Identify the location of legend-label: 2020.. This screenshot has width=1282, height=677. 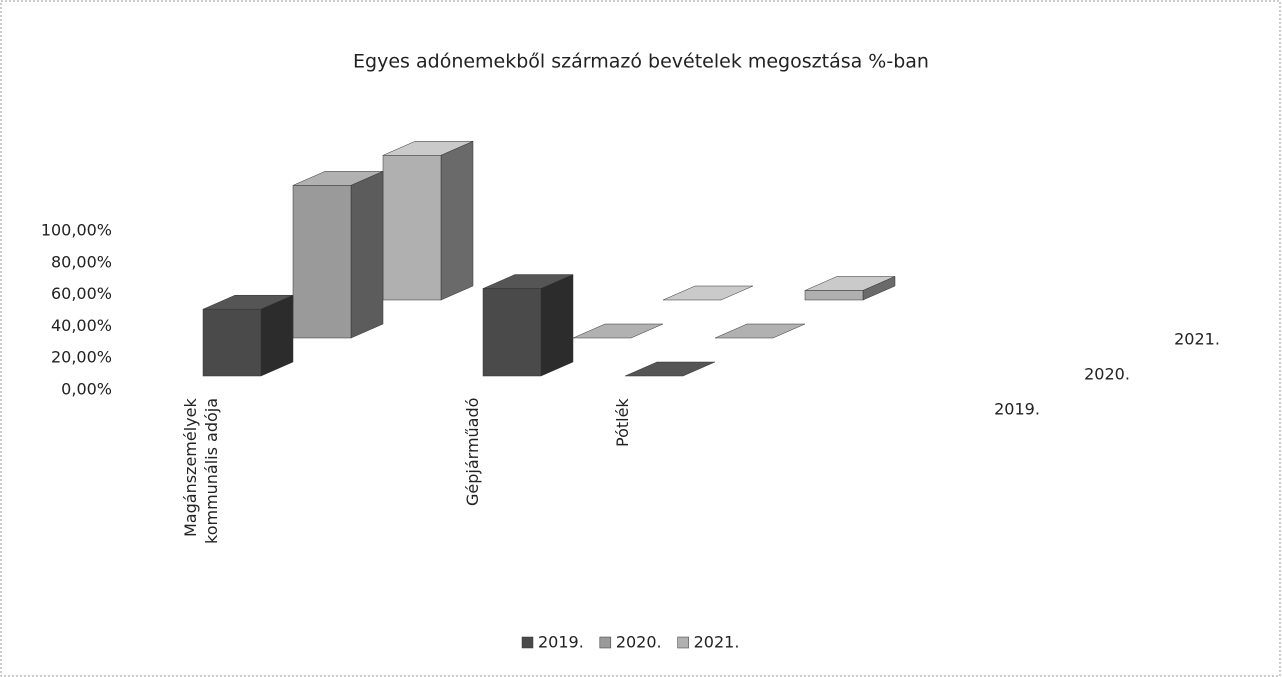
(639, 642).